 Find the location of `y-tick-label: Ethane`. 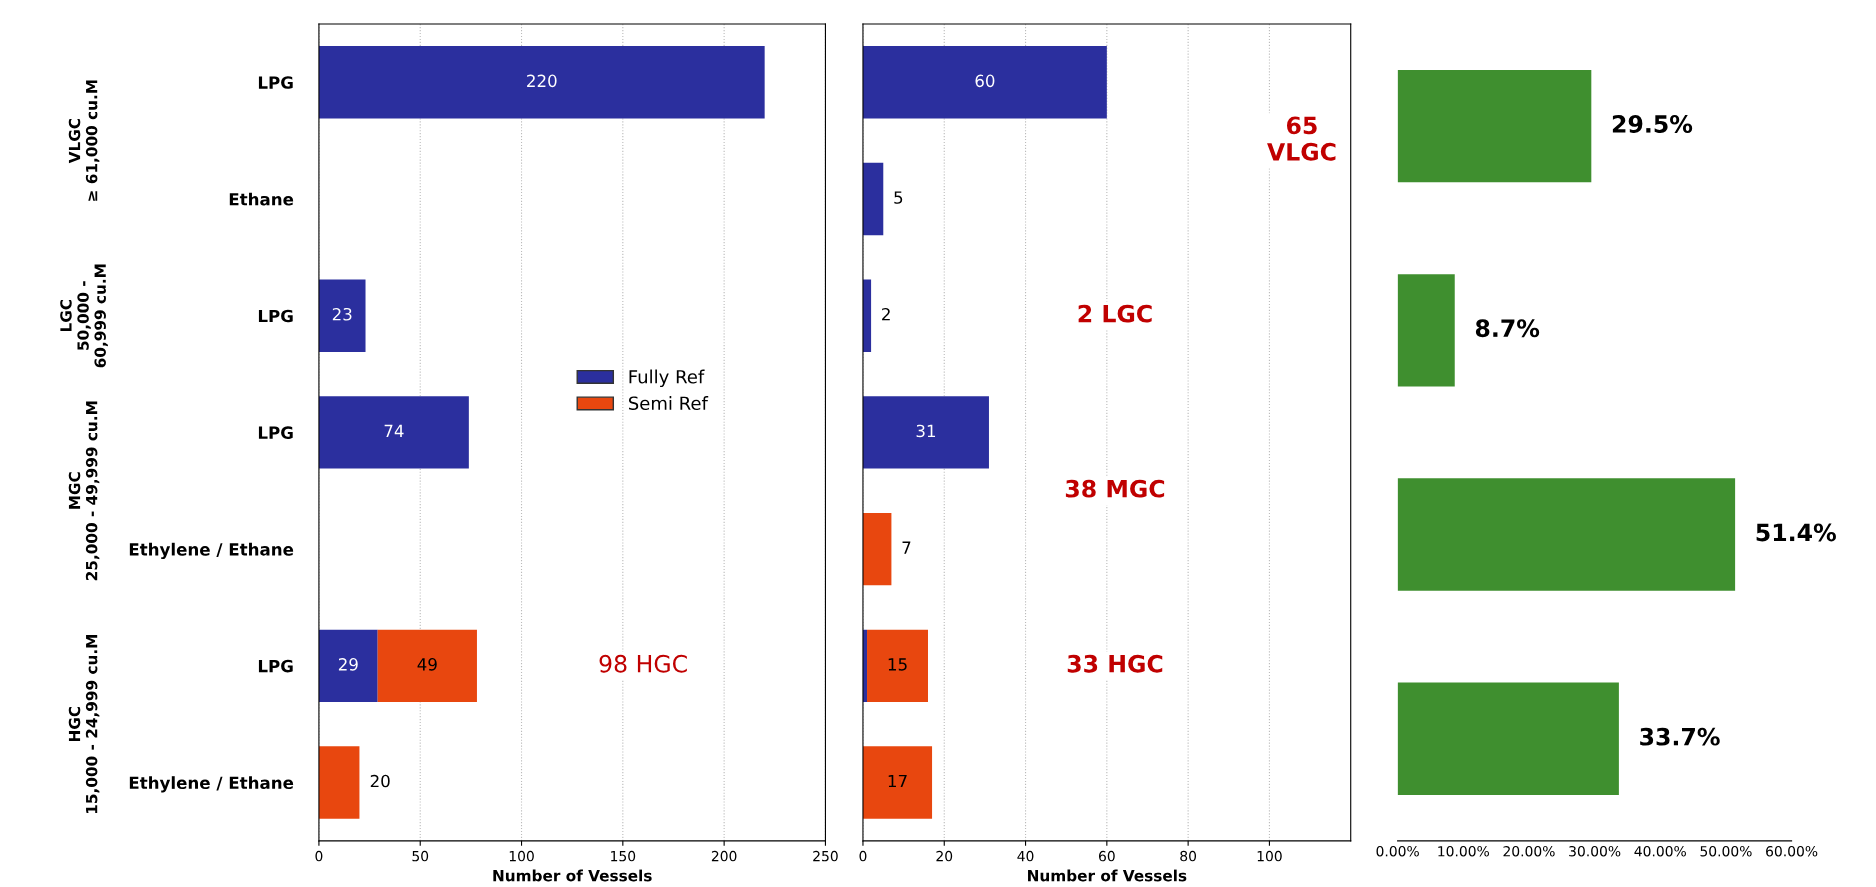

y-tick-label: Ethane is located at coordinates (261, 199).